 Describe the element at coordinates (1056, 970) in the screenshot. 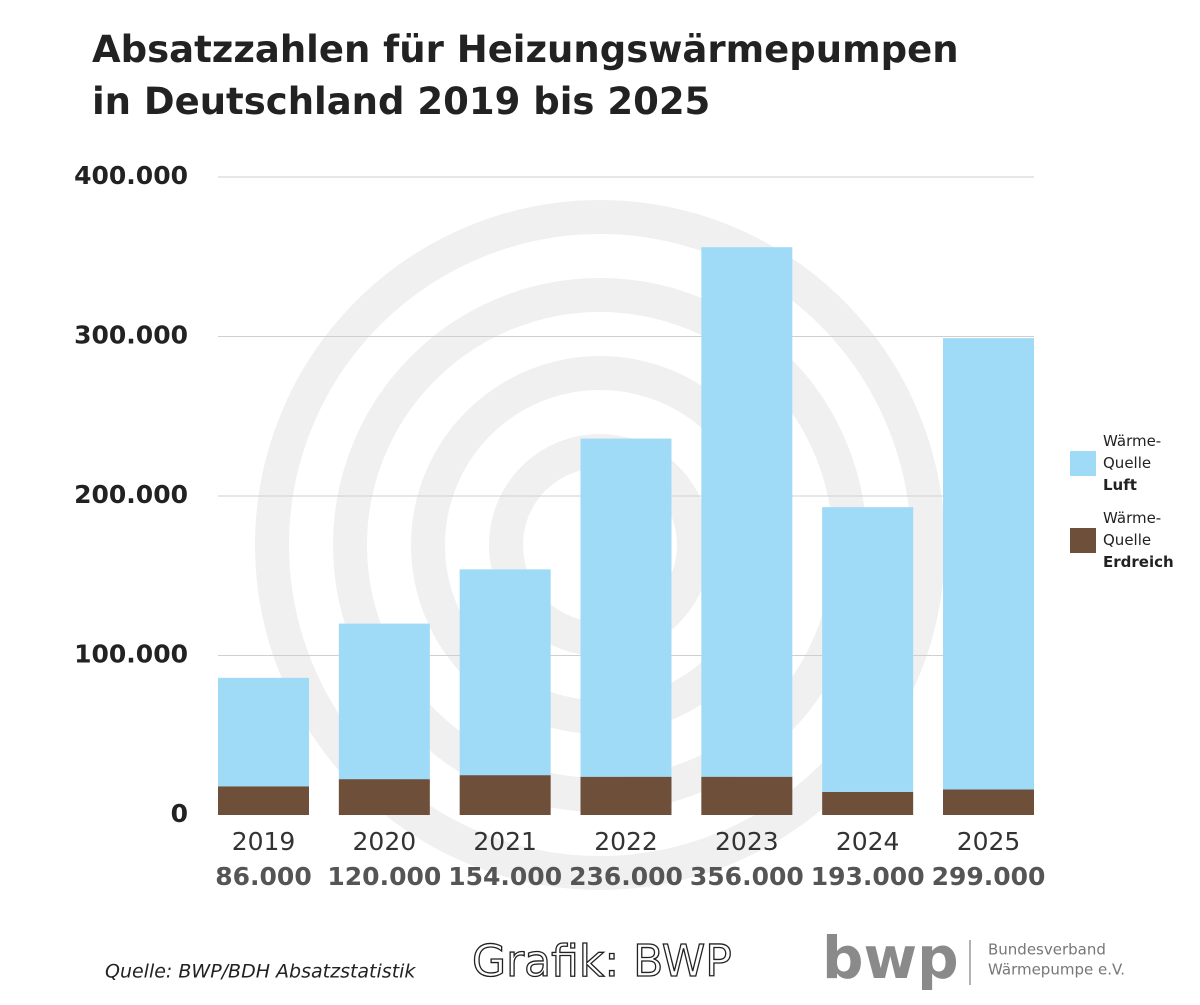

I see `logo-text: Wärmepumpe e.V.` at that location.